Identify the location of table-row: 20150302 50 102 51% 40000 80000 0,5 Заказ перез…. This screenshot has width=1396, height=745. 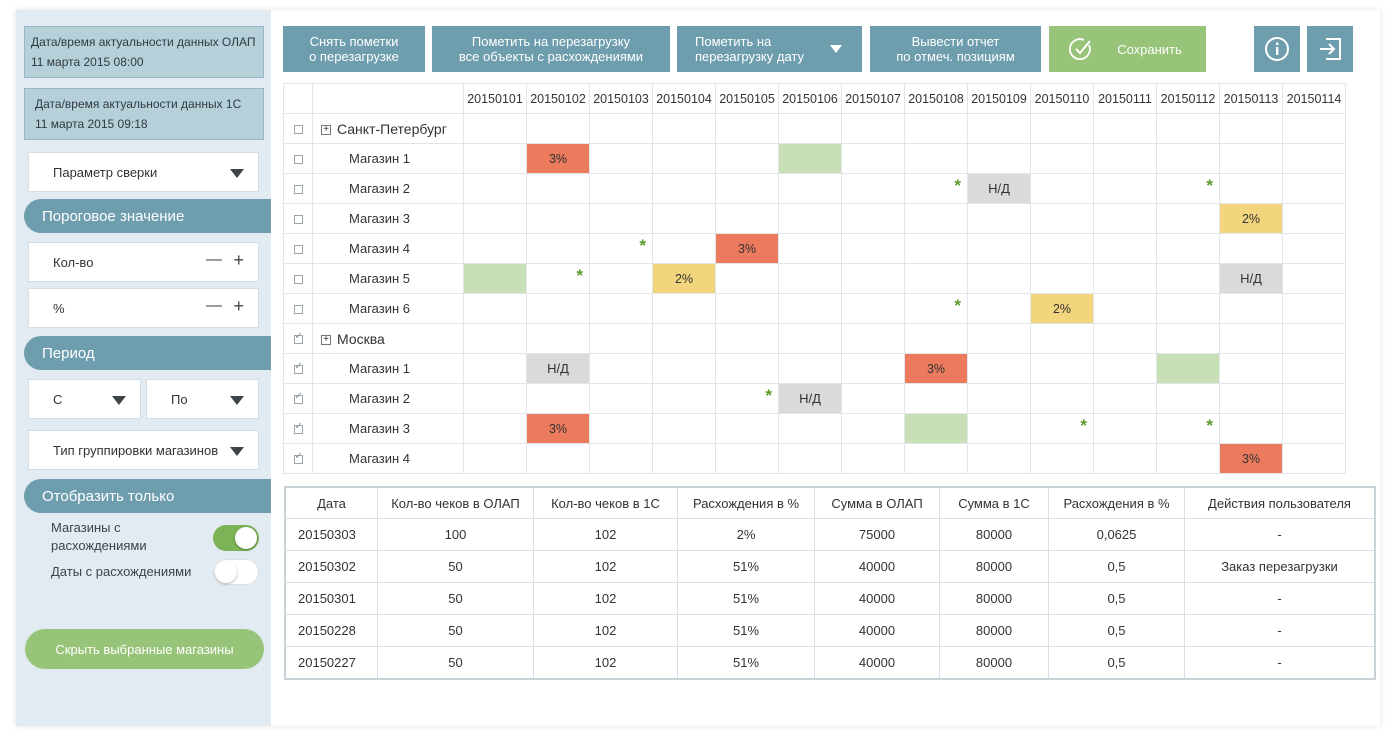
(830, 566).